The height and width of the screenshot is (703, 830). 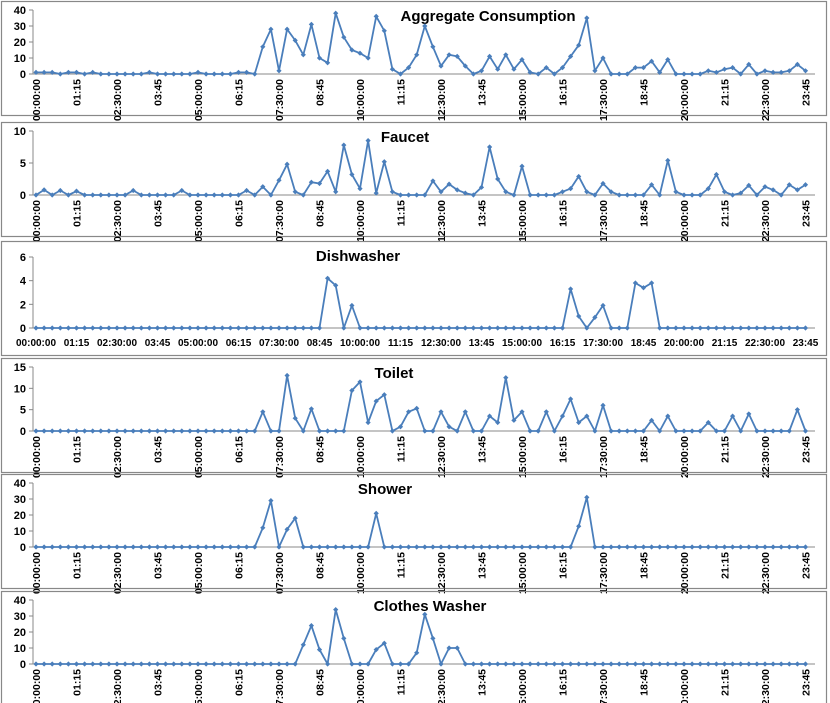 I want to click on y-tick-label: 4, so click(x=23, y=282).